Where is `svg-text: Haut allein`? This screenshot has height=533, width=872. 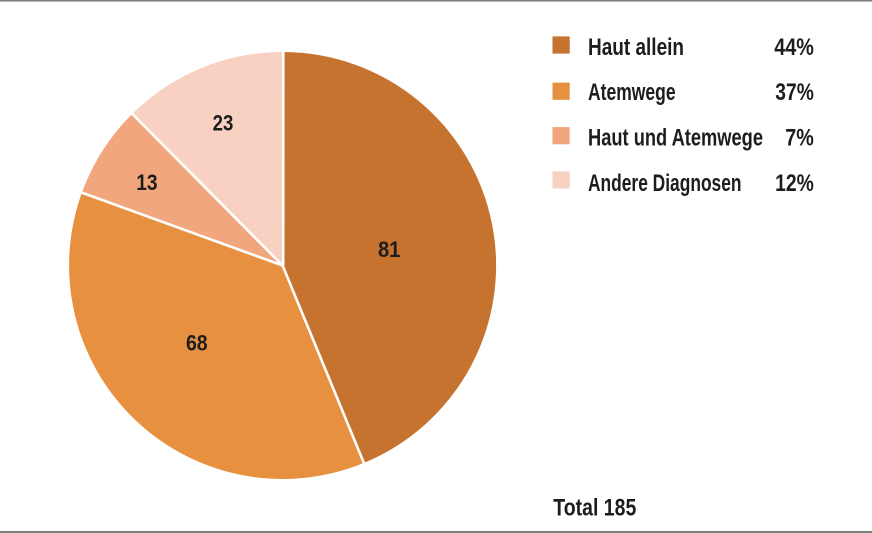 svg-text: Haut allein is located at coordinates (636, 47).